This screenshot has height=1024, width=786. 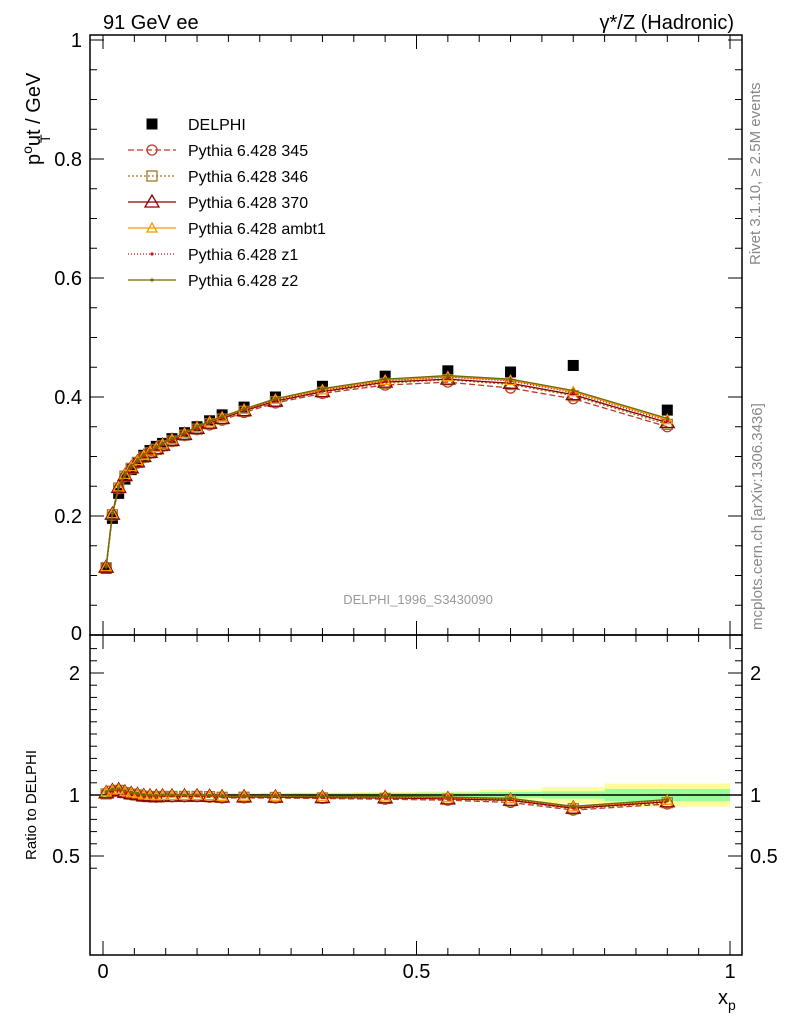 What do you see at coordinates (68, 160) in the screenshot?
I see `main-y-tick-label: 0.8` at bounding box center [68, 160].